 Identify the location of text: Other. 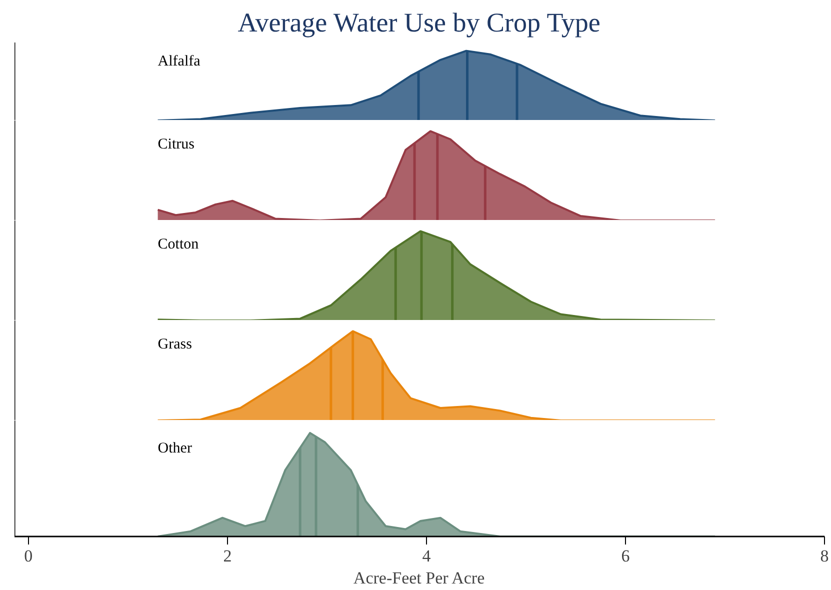
(175, 448).